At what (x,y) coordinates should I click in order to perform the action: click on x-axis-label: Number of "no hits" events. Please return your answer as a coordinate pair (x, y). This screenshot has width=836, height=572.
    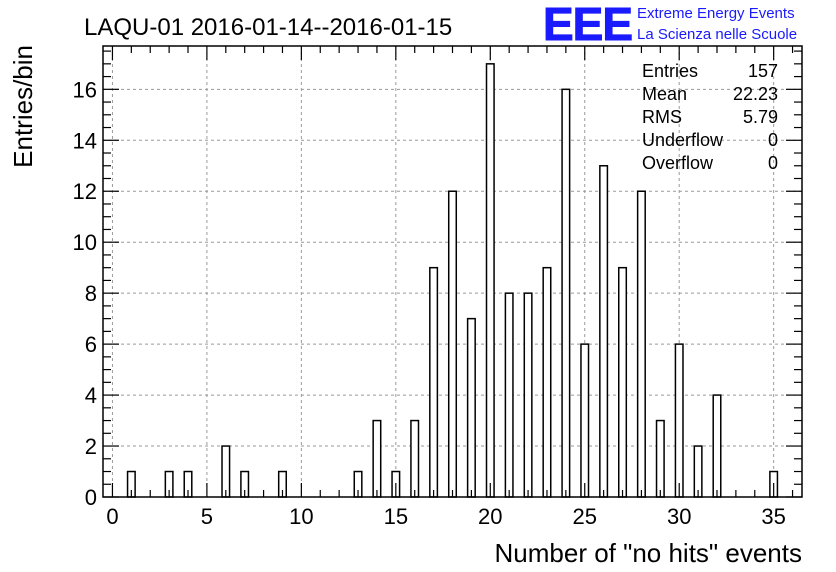
    Looking at the image, I should click on (649, 553).